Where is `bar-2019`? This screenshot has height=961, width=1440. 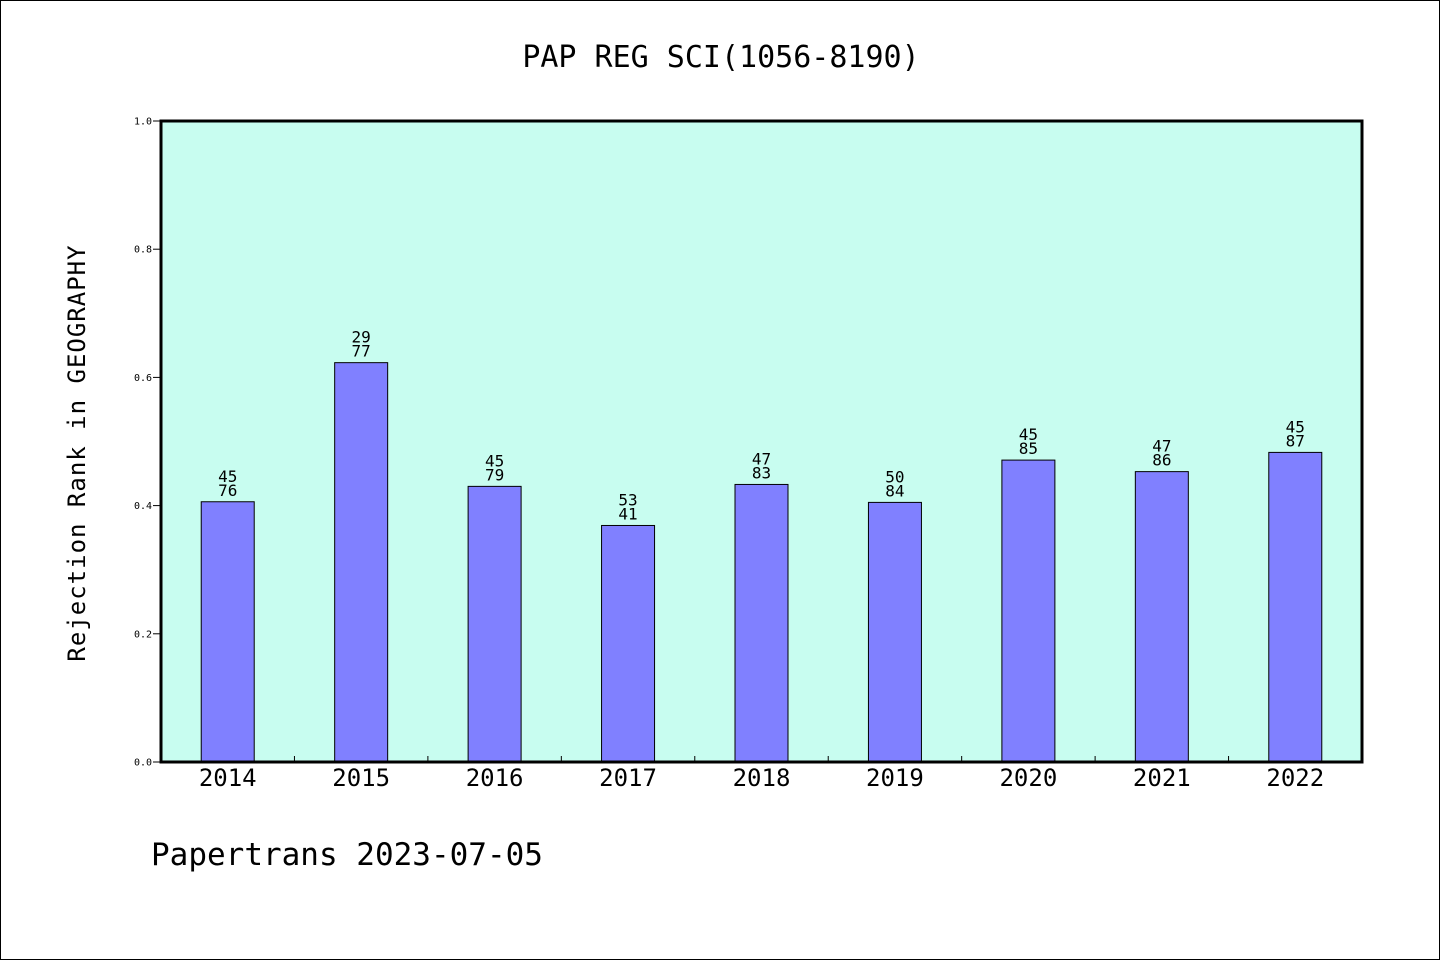
bar-2019 is located at coordinates (894, 632).